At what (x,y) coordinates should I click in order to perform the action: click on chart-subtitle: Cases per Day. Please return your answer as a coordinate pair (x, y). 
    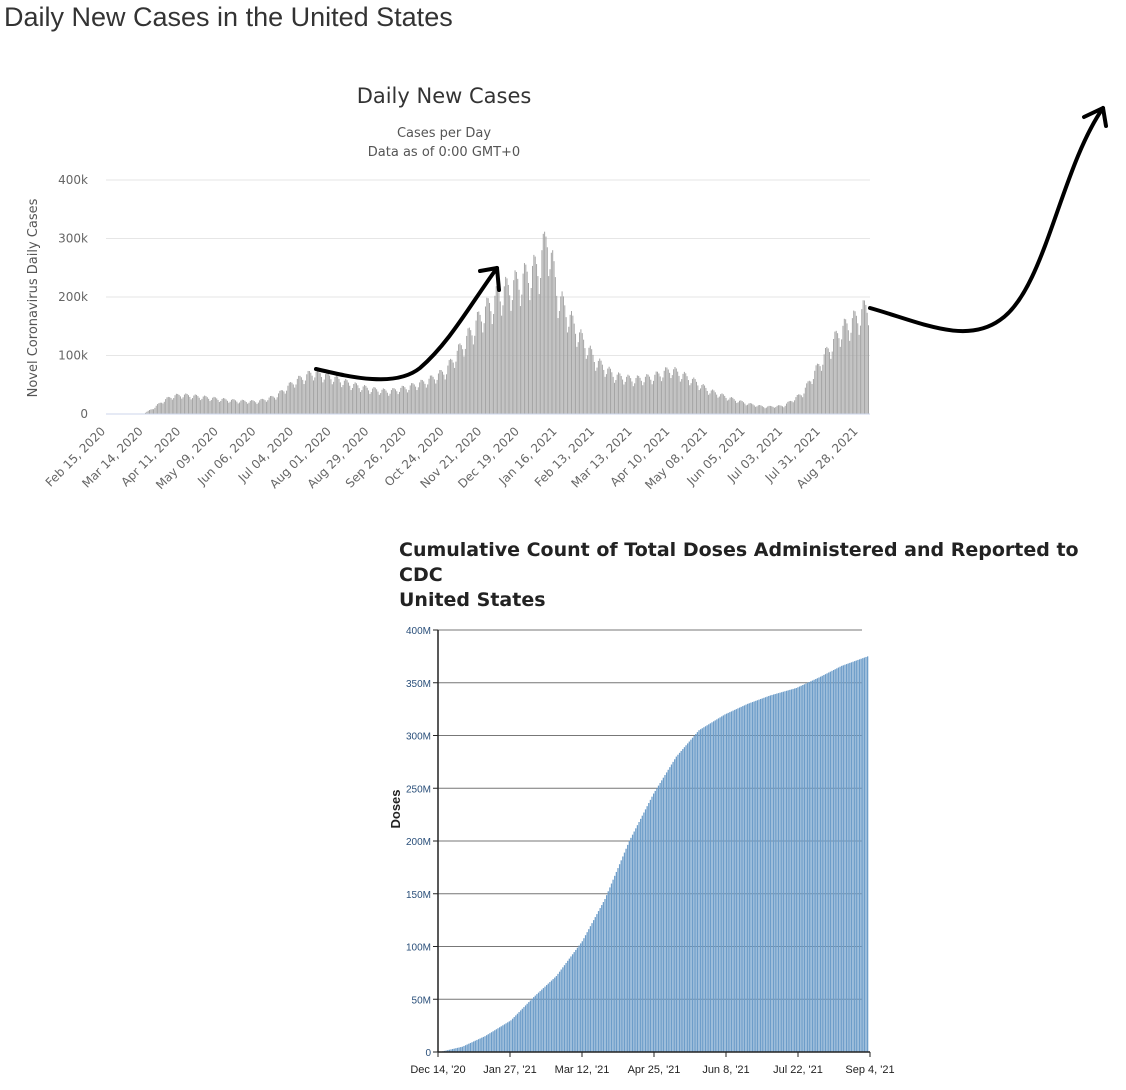
    Looking at the image, I should click on (444, 133).